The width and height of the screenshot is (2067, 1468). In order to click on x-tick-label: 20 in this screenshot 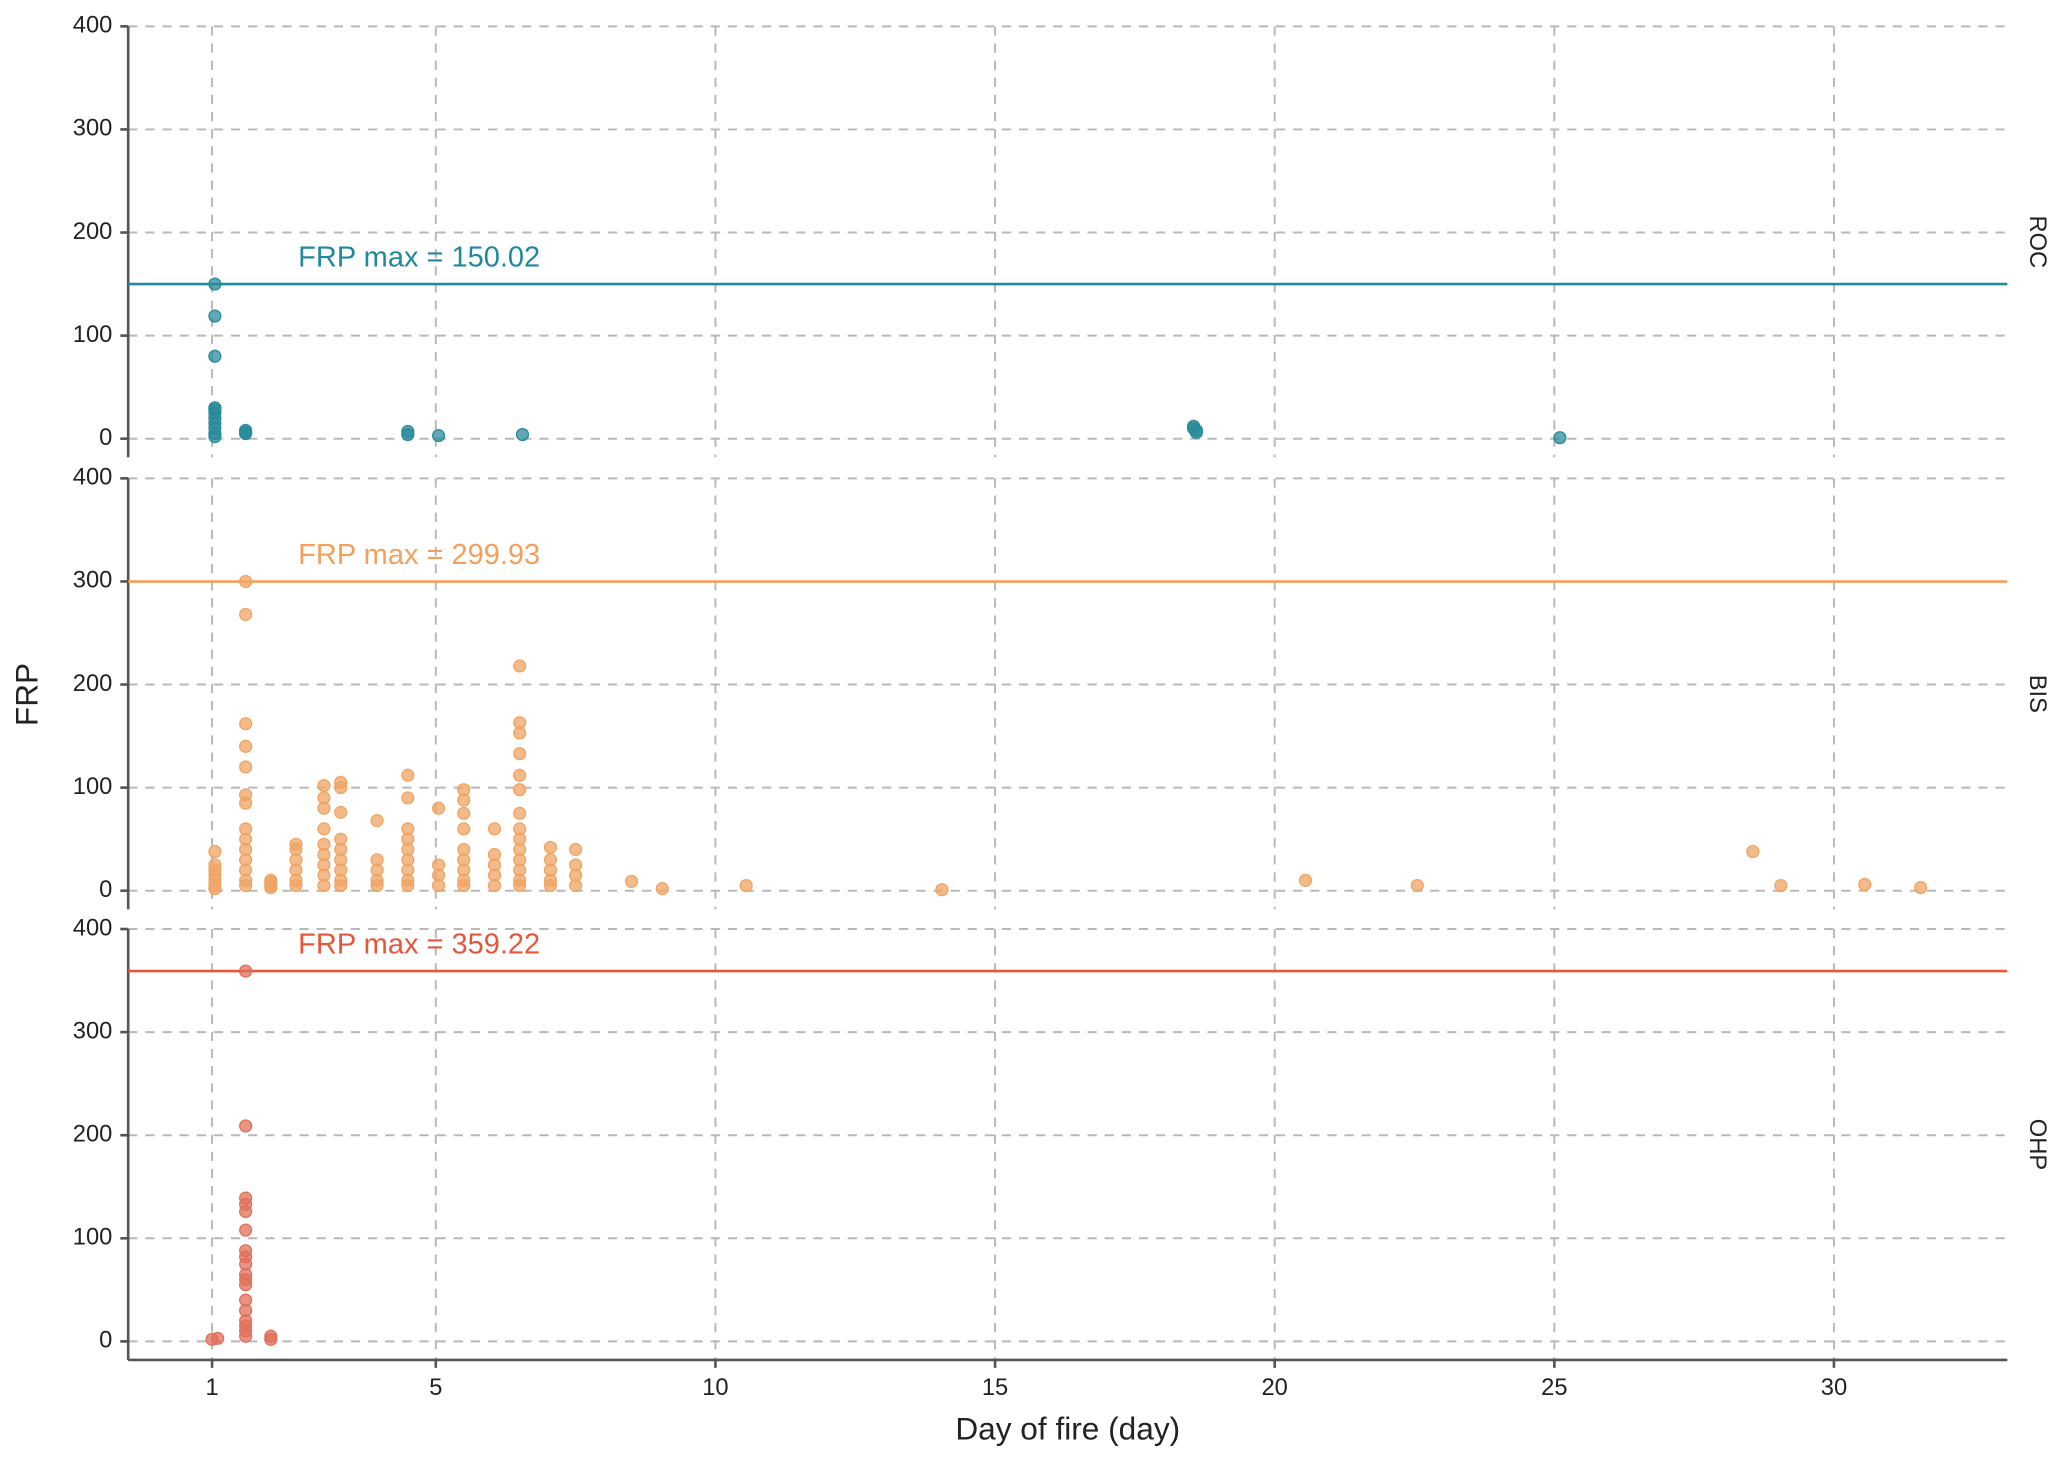, I will do `click(1275, 1388)`.